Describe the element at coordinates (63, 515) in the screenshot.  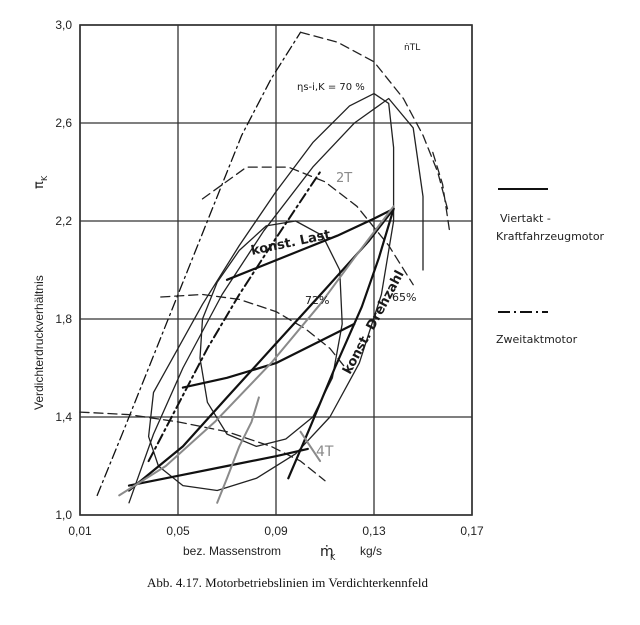
I see `y-tick-label: 1,0` at that location.